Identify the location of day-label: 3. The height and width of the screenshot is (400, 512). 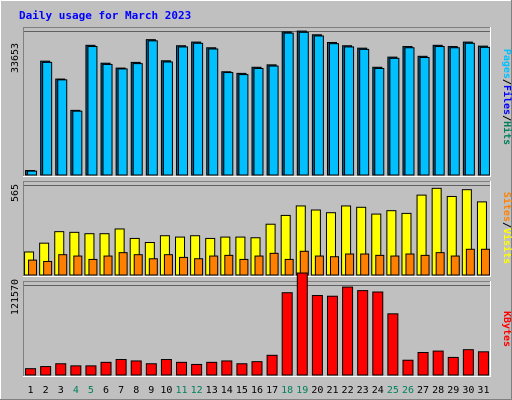
(61, 390).